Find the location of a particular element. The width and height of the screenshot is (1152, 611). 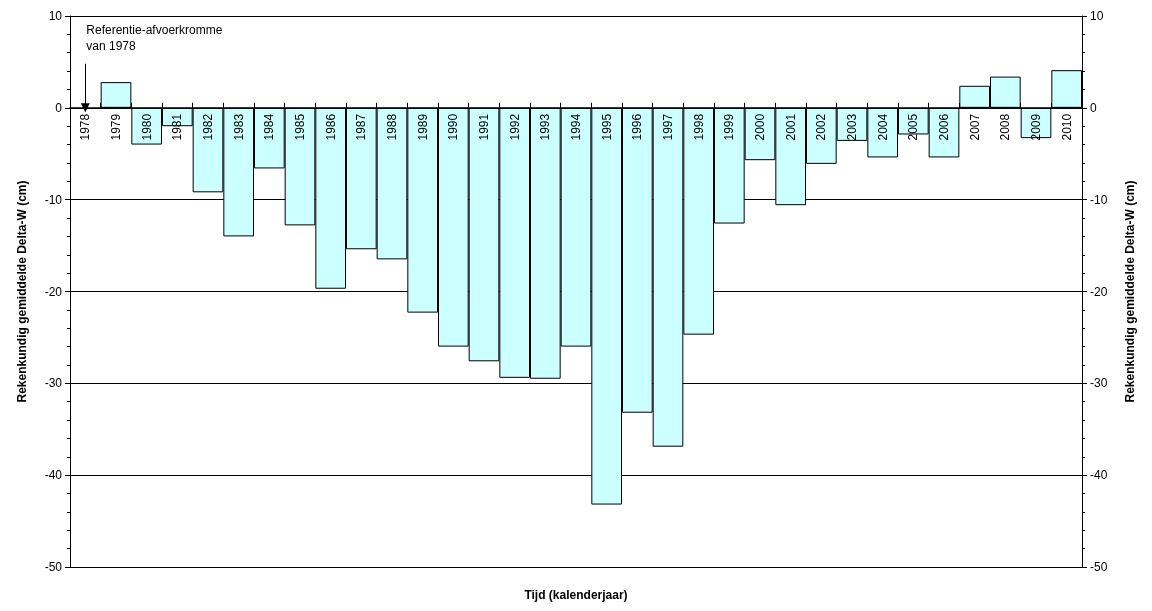

y2-axis-title: Rekenkundig gemiddelde Delta-W (cm) is located at coordinates (1130, 291).